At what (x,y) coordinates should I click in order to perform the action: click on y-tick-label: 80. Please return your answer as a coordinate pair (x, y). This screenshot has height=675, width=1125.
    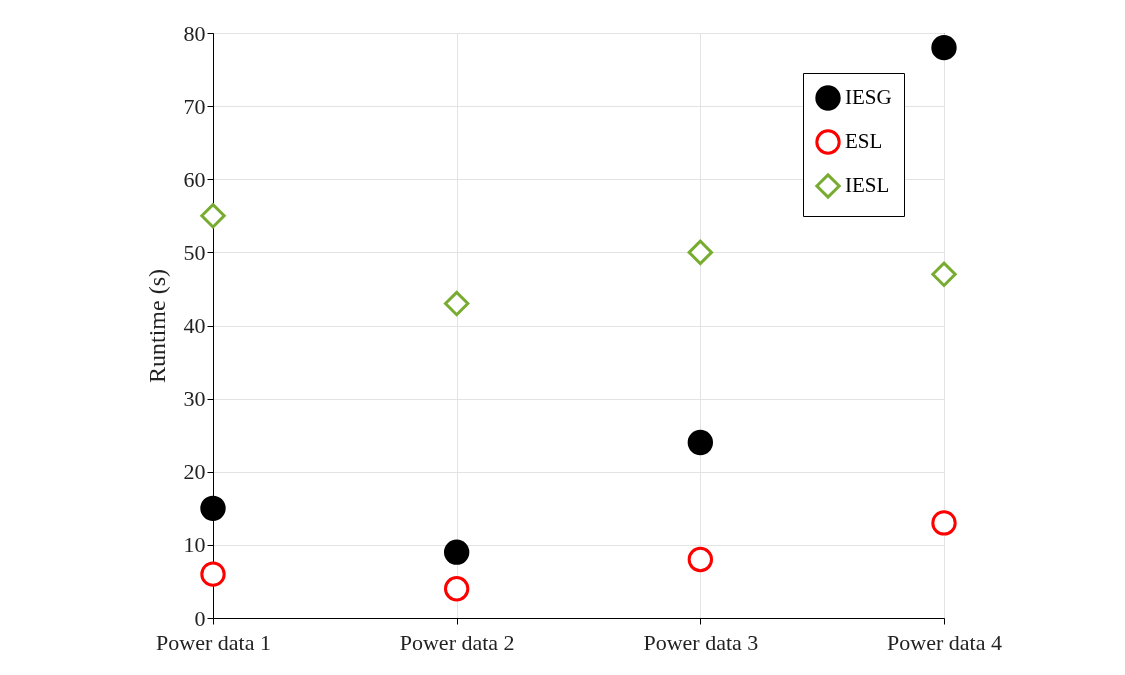
    Looking at the image, I should click on (194, 33).